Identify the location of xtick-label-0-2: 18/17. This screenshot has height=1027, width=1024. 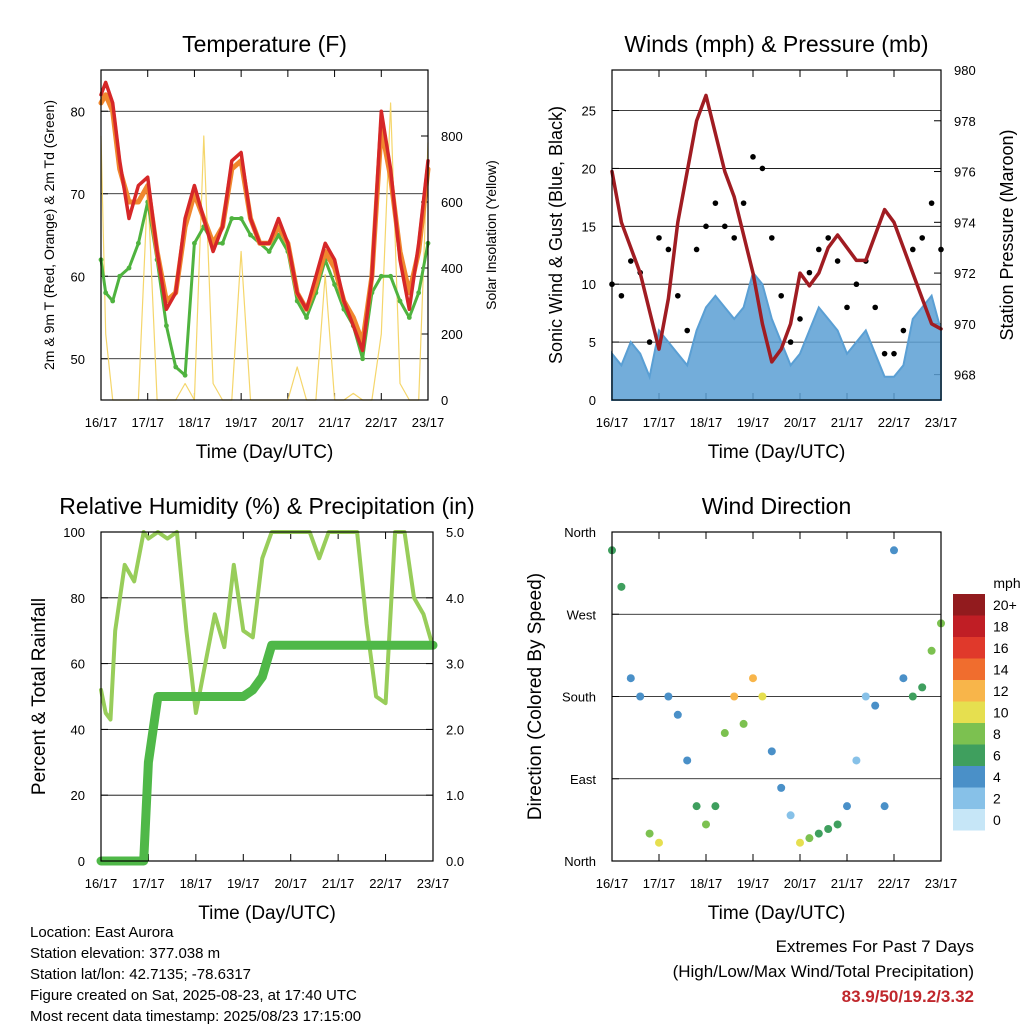
(194, 422).